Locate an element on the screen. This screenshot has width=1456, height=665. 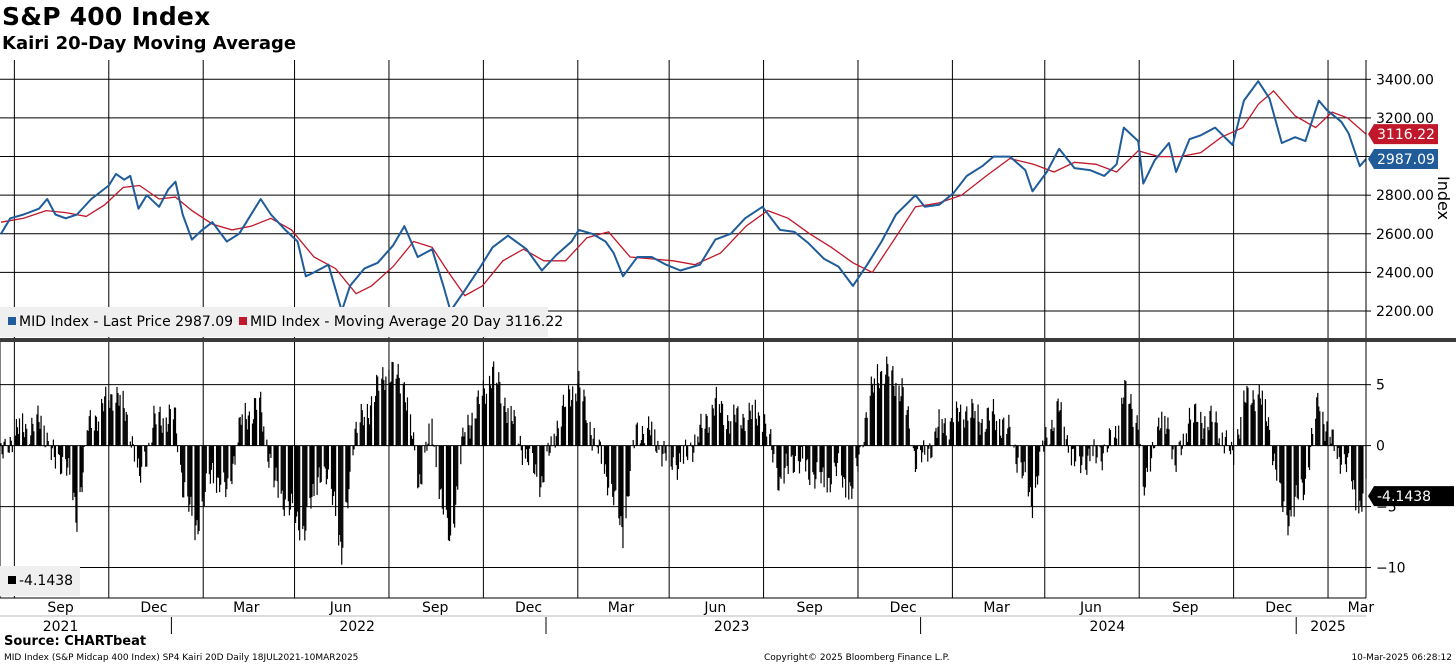
kairi-tick-label: 5 is located at coordinates (1380, 386).